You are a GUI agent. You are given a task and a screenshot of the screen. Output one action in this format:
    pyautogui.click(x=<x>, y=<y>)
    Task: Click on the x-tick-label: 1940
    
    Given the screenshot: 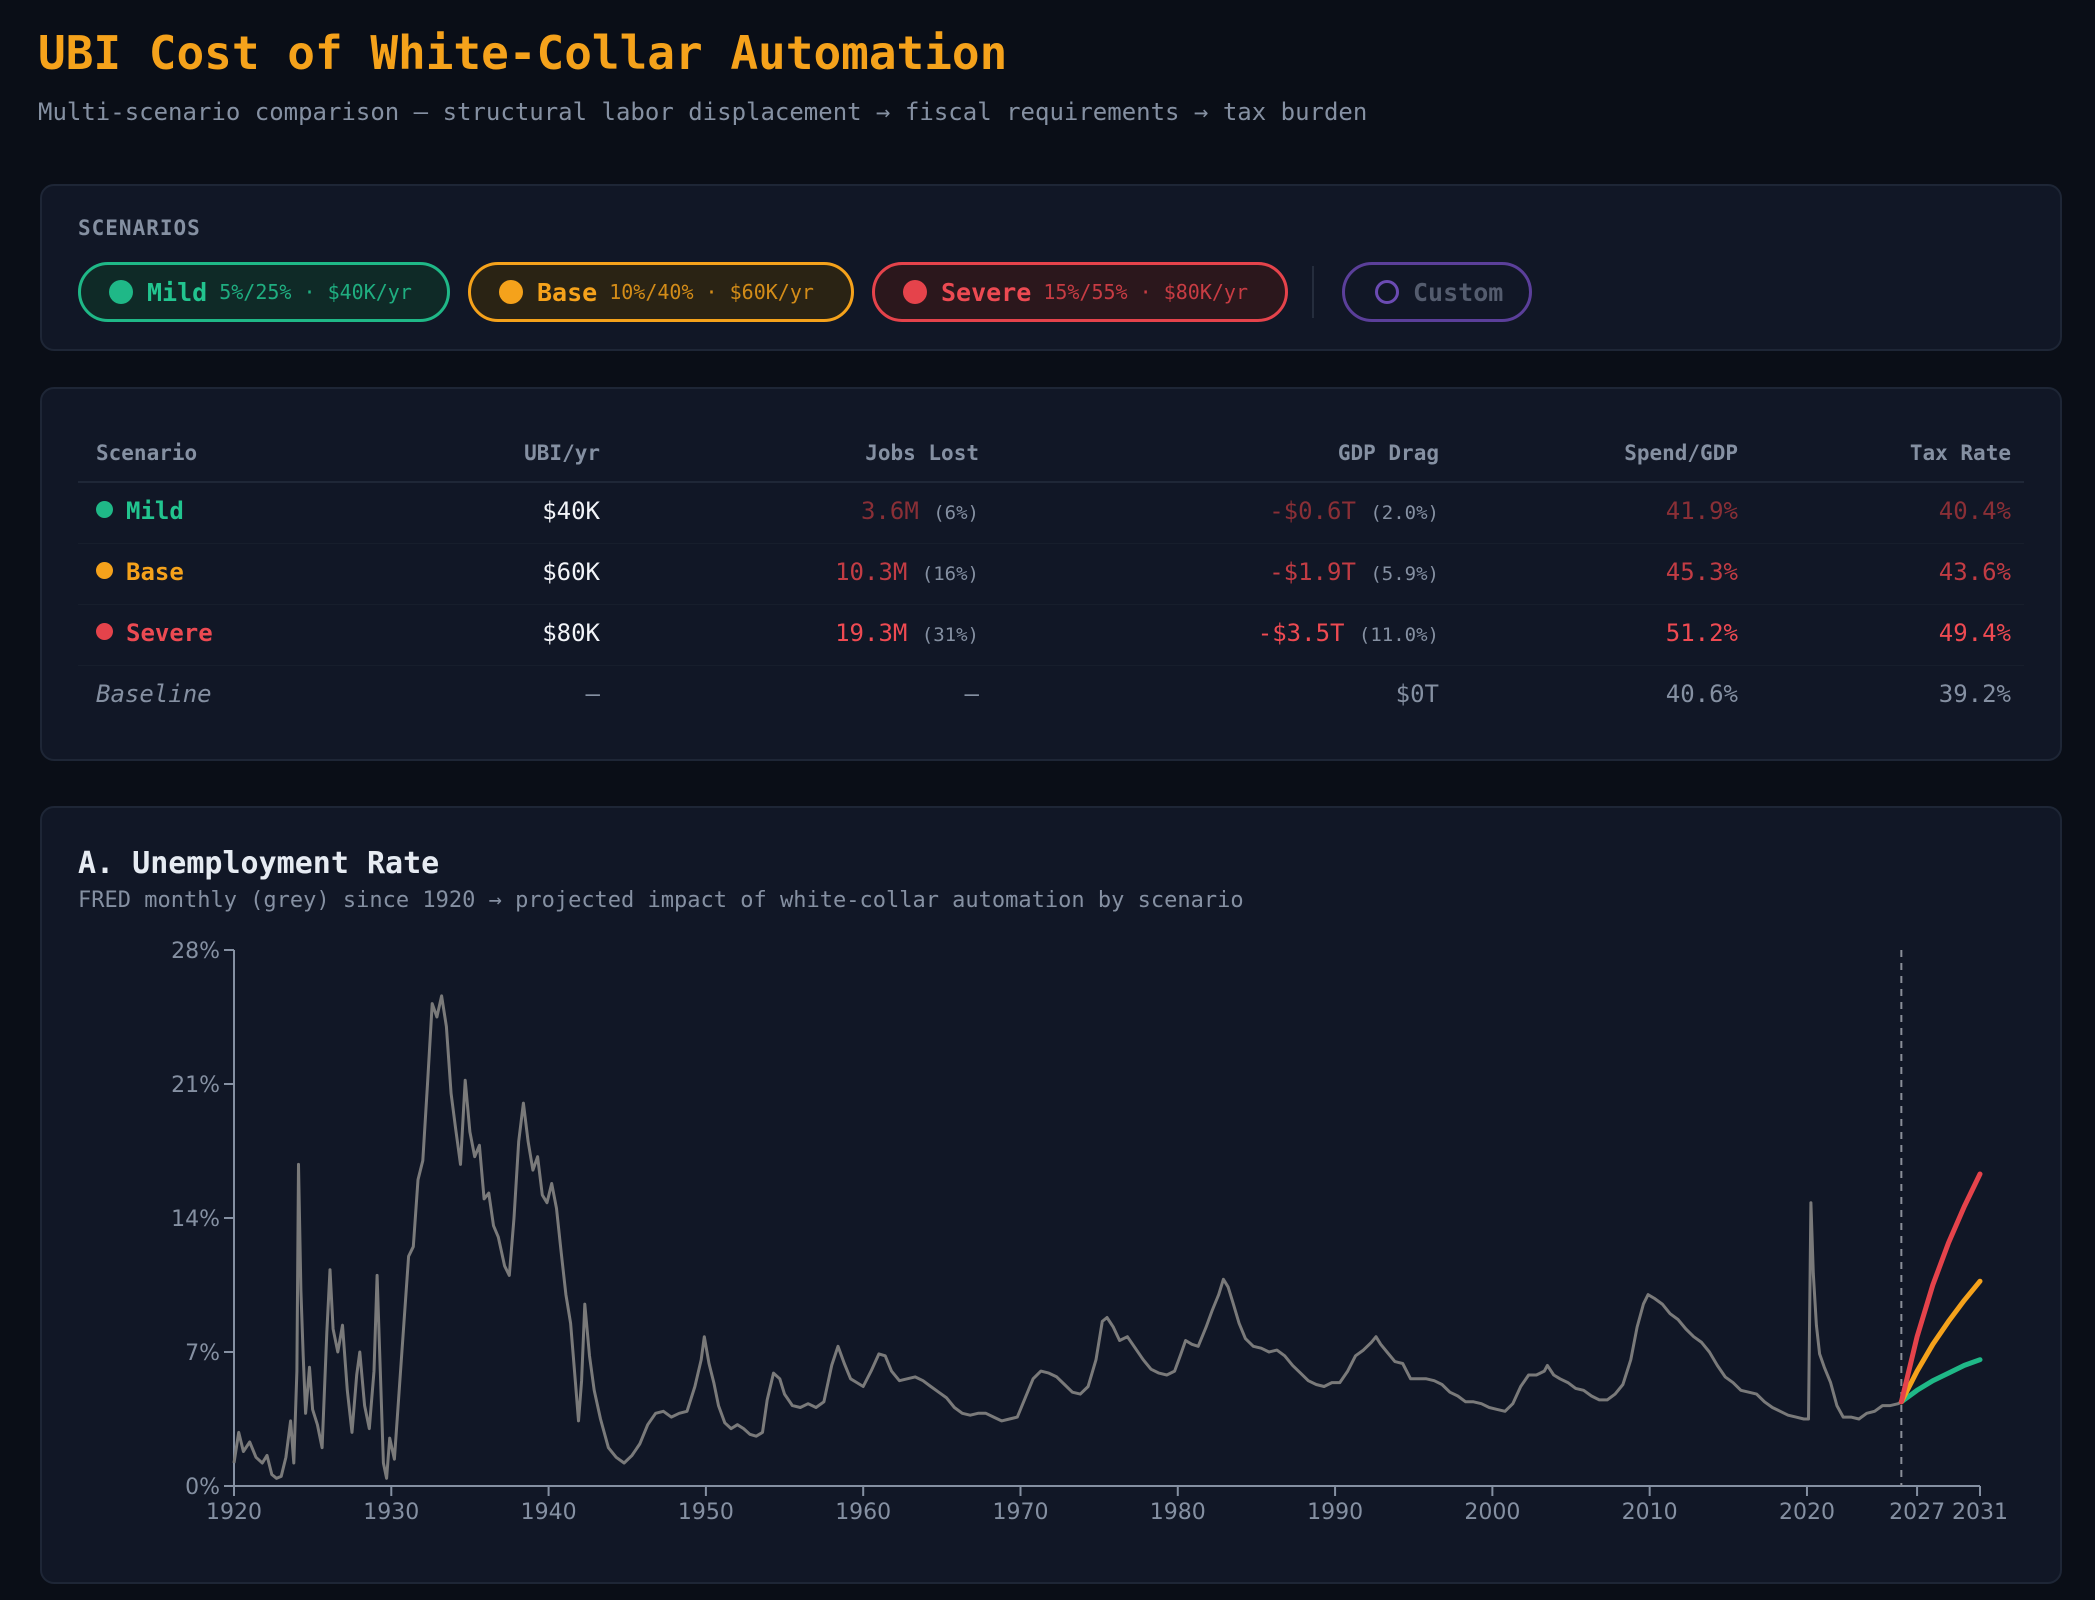 What is the action you would take?
    pyautogui.click(x=549, y=1512)
    